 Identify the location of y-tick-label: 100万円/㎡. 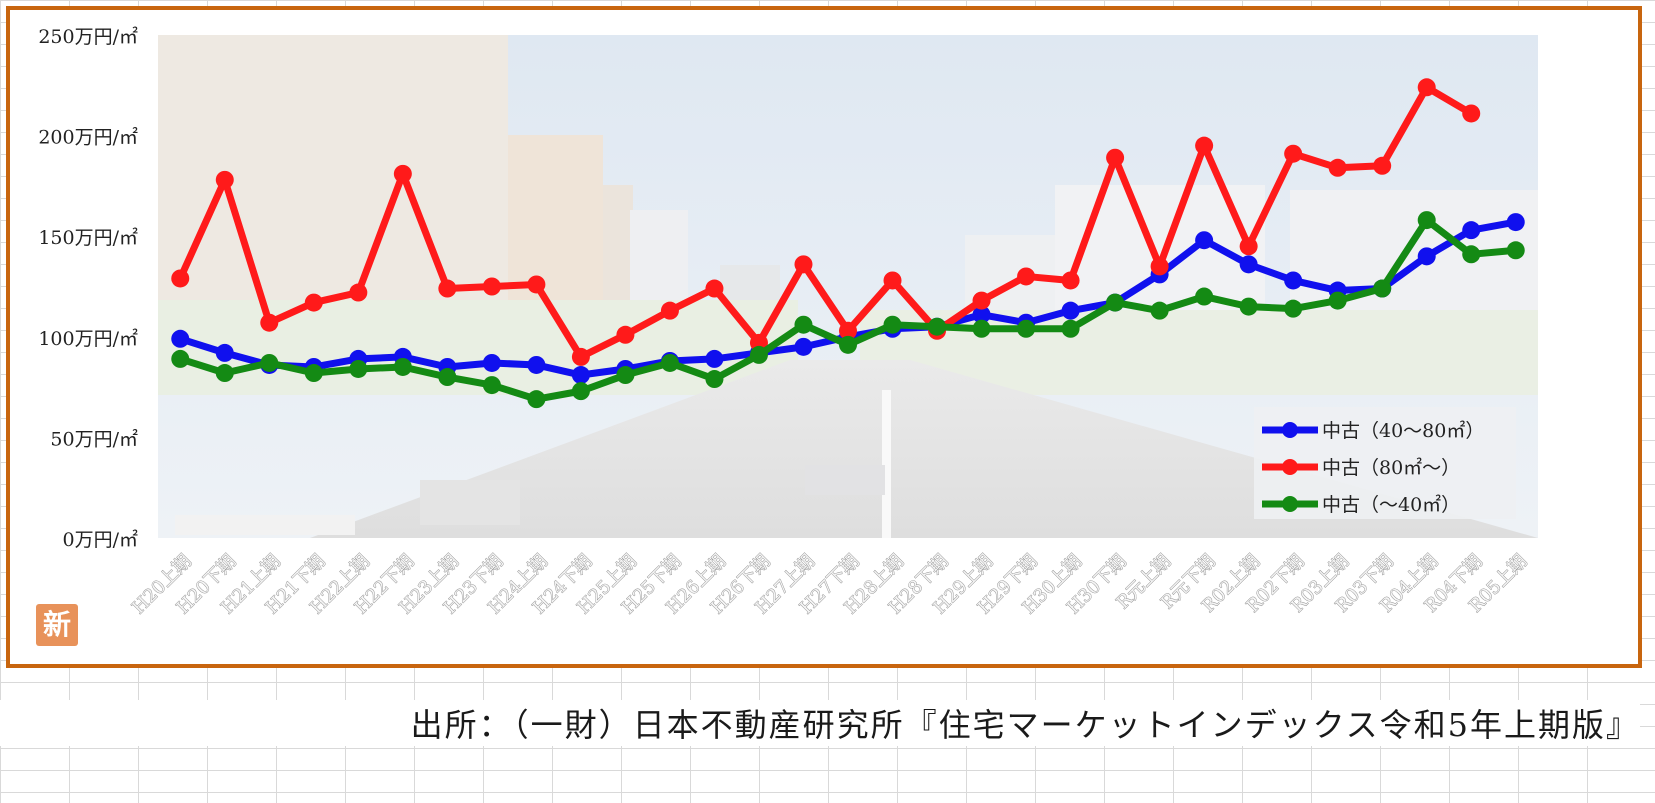
(88, 338).